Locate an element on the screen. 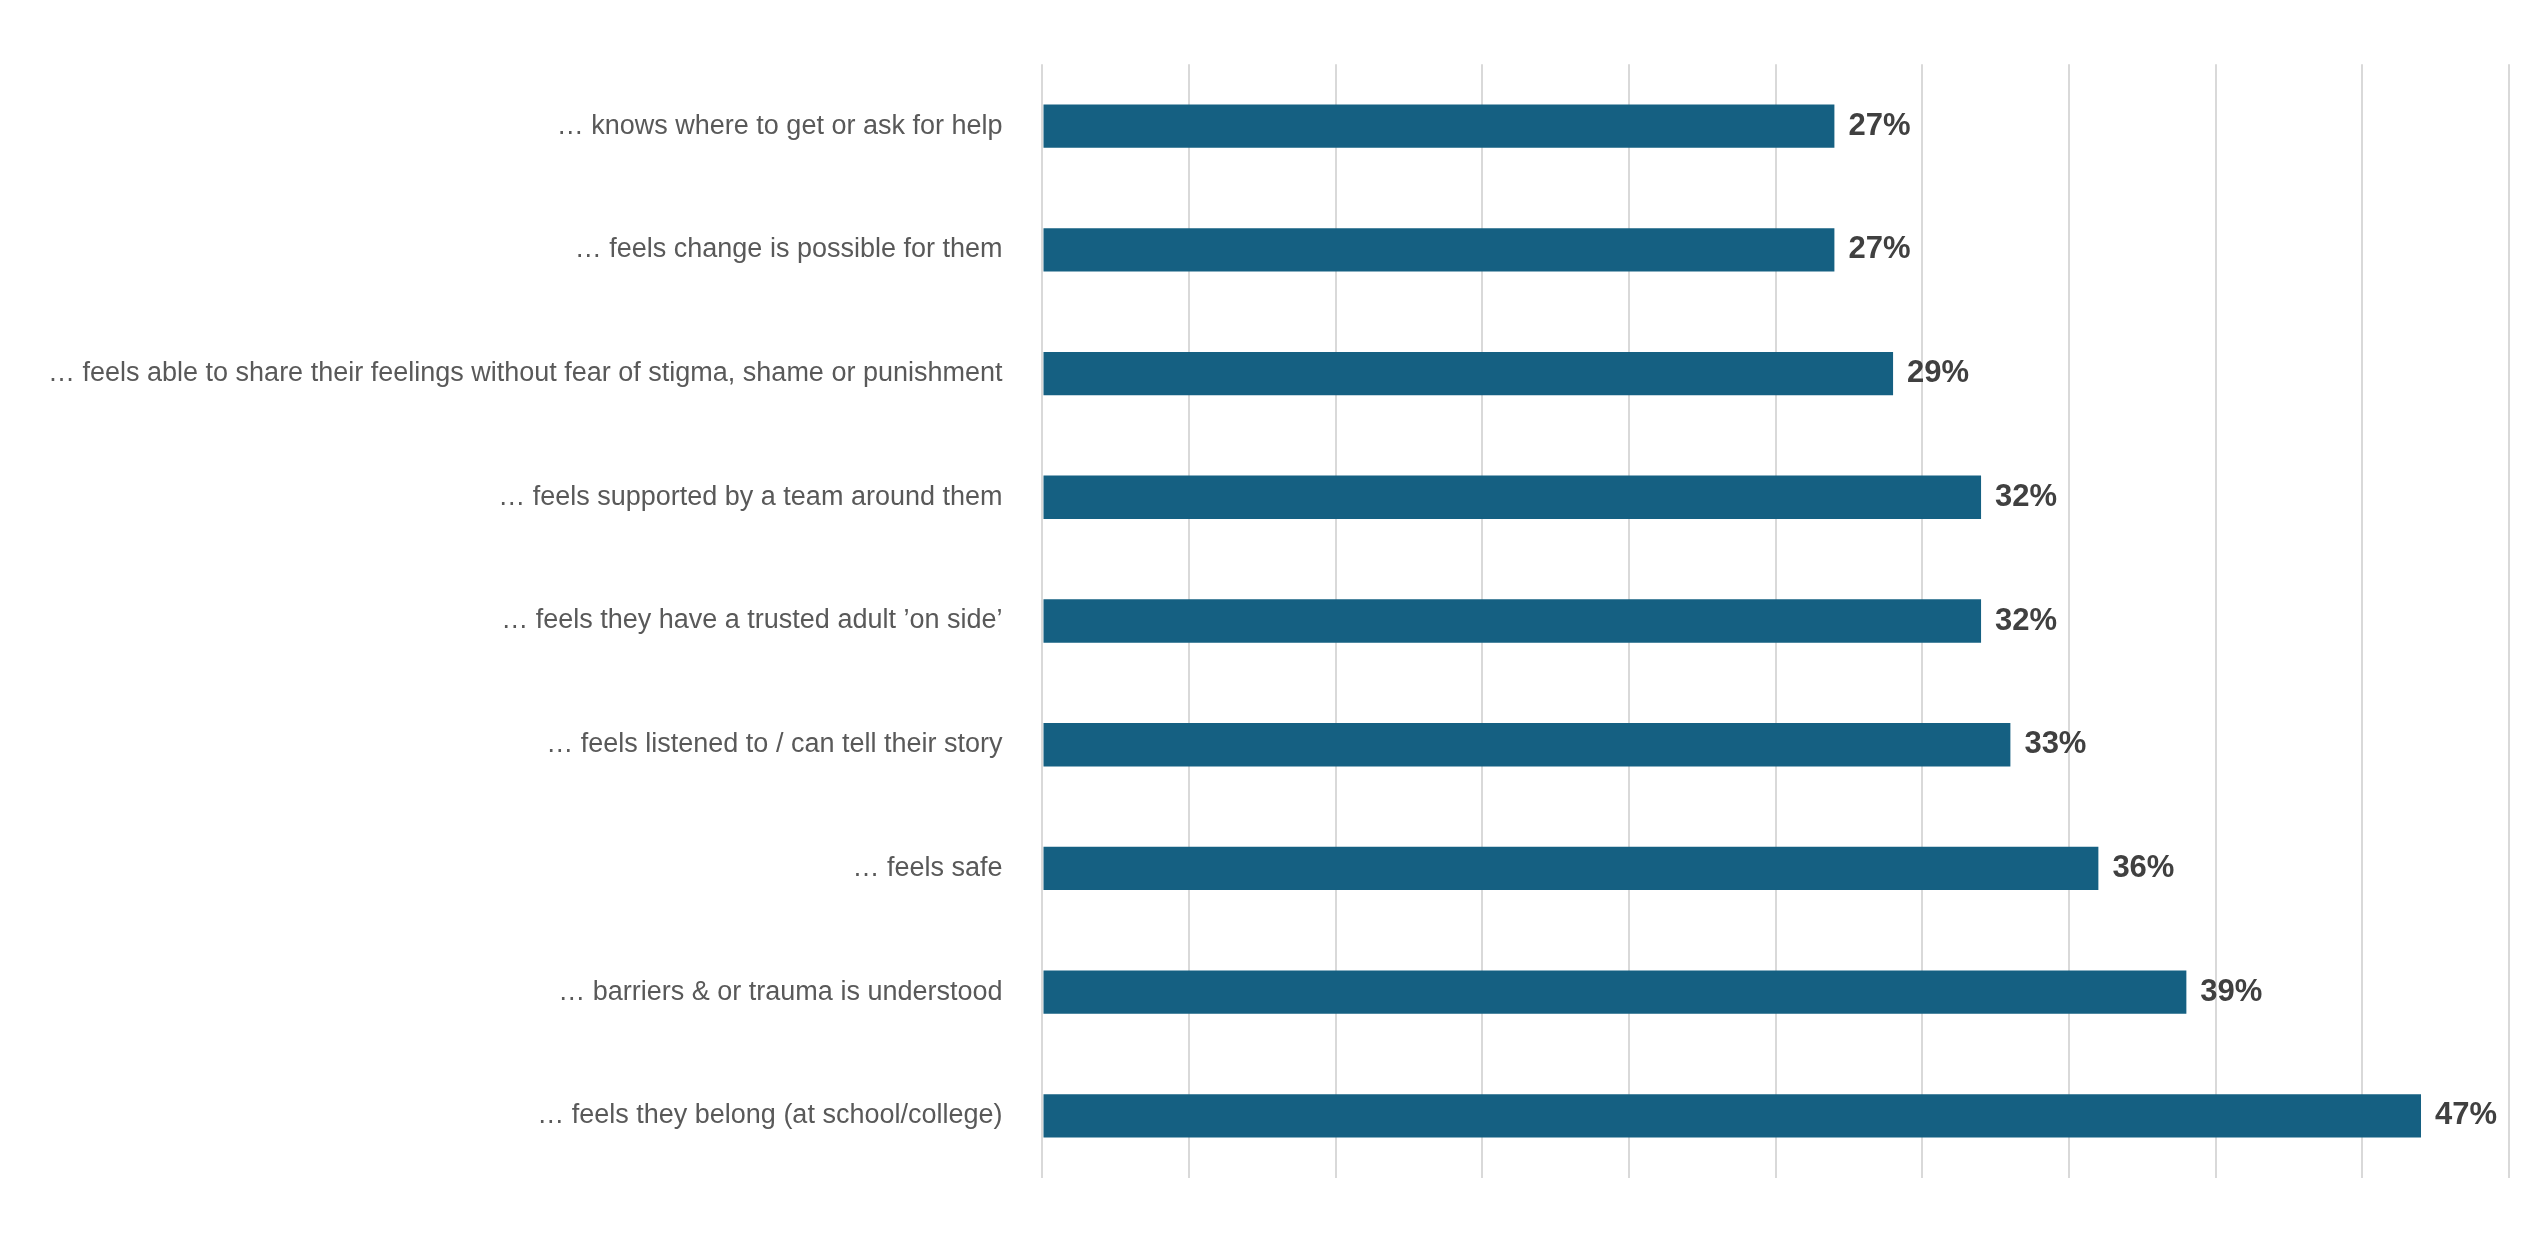 This screenshot has width=2537, height=1242. data-label: 39% is located at coordinates (2231, 990).